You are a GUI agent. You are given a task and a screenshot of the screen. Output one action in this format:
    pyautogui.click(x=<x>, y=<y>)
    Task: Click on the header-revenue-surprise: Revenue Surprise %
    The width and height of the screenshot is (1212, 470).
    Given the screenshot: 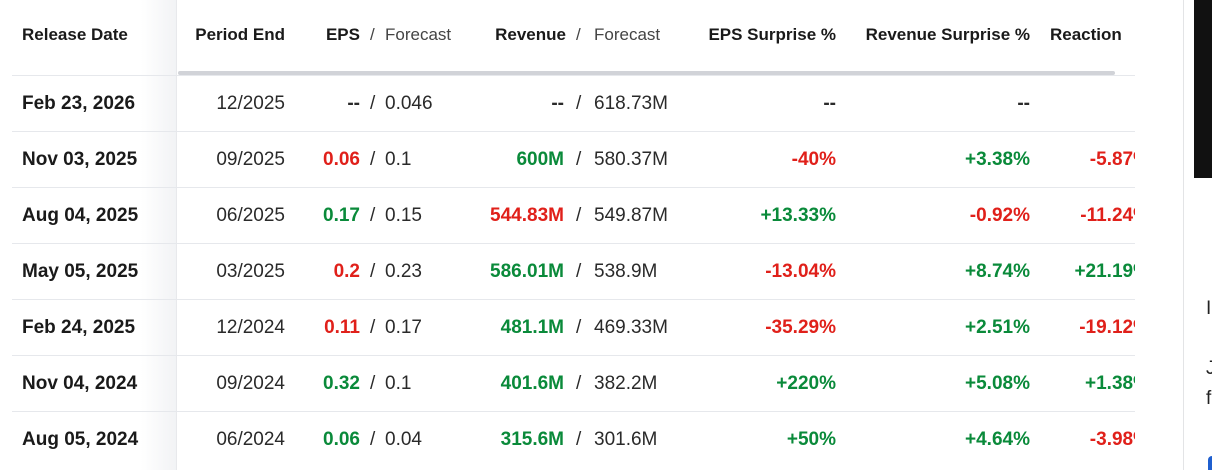 What is the action you would take?
    pyautogui.click(x=947, y=34)
    